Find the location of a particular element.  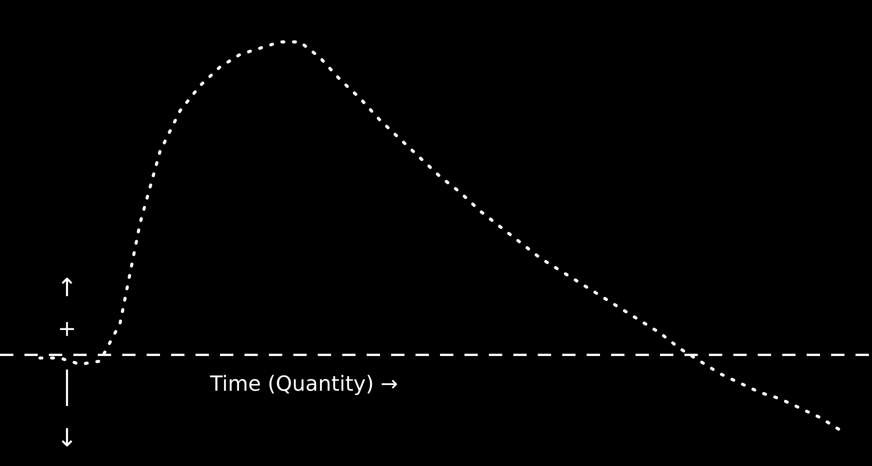

annotation: + is located at coordinates (67, 329).